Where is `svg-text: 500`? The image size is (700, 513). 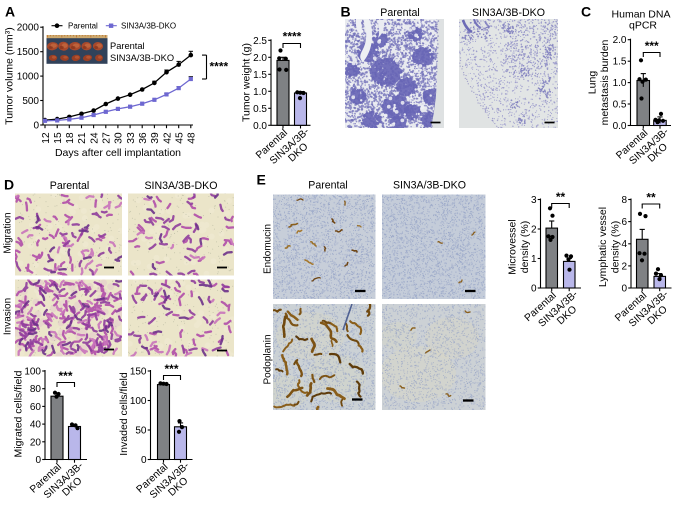
svg-text: 500 is located at coordinates (30, 101).